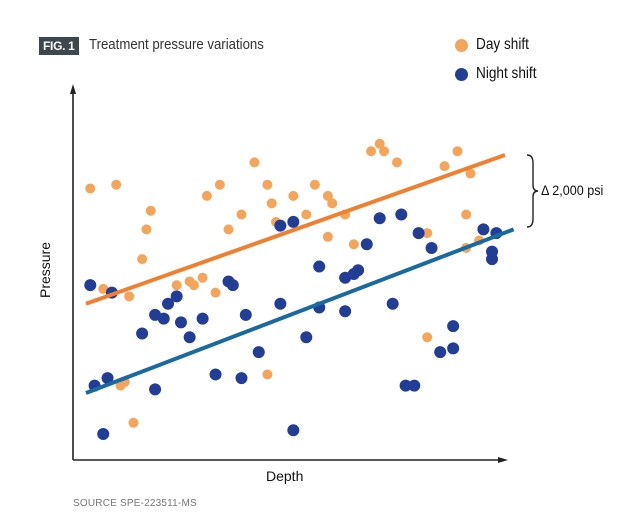  What do you see at coordinates (135, 503) in the screenshot?
I see `source-note: SOURCE SPE-223511-MS` at bounding box center [135, 503].